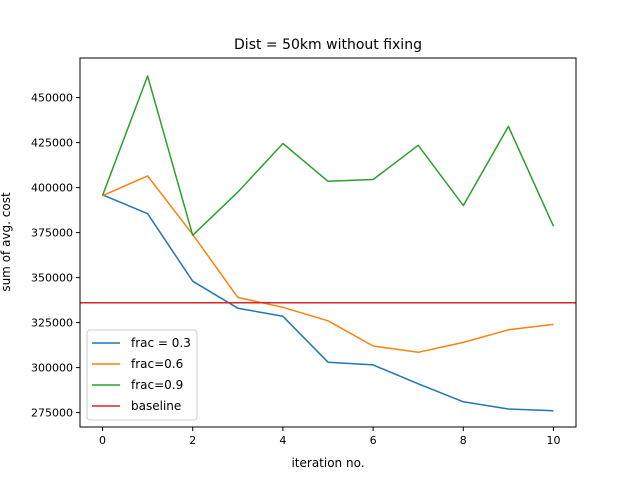 The image size is (640, 480). Describe the element at coordinates (6, 242) in the screenshot. I see `y-axis-label: sum of avg. cost` at that location.